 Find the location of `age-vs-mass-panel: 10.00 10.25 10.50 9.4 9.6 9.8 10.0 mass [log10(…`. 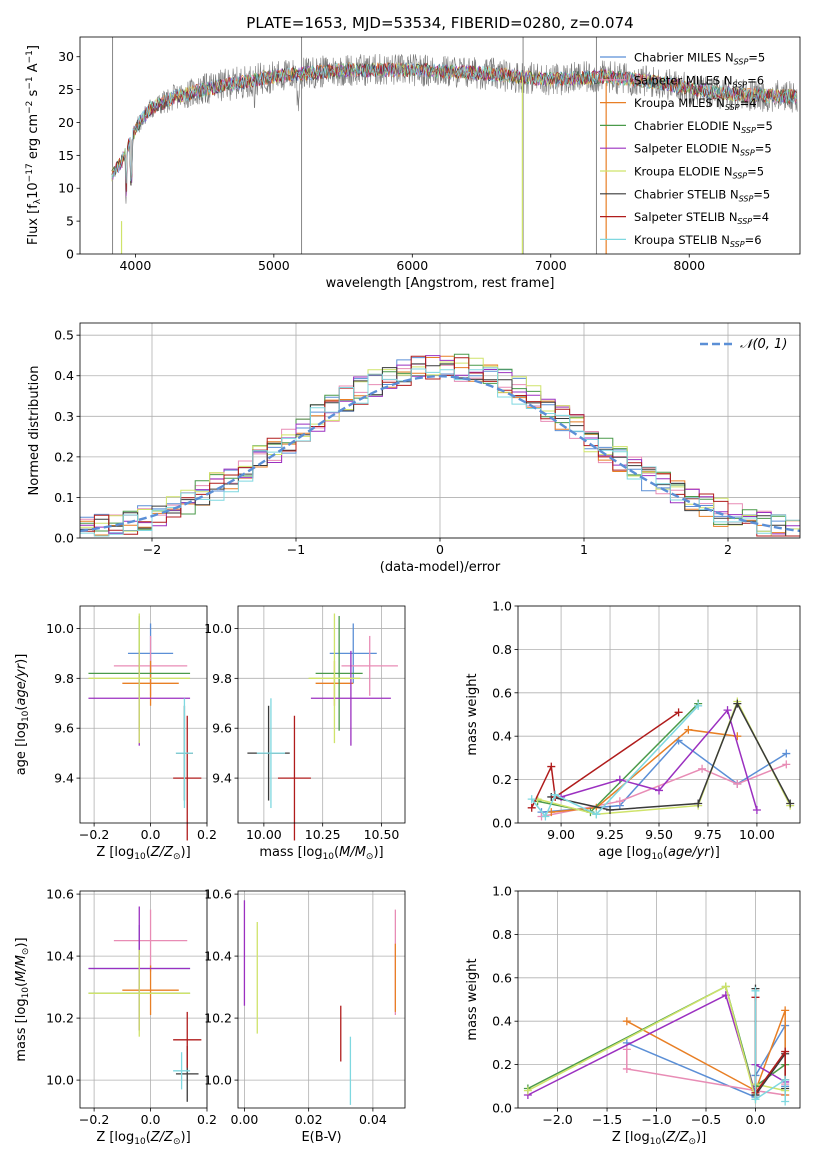

age-vs-mass-panel: 10.00 10.25 10.50 9.4 9.6 9.8 10.0 mass [log10(… is located at coordinates (305, 733).